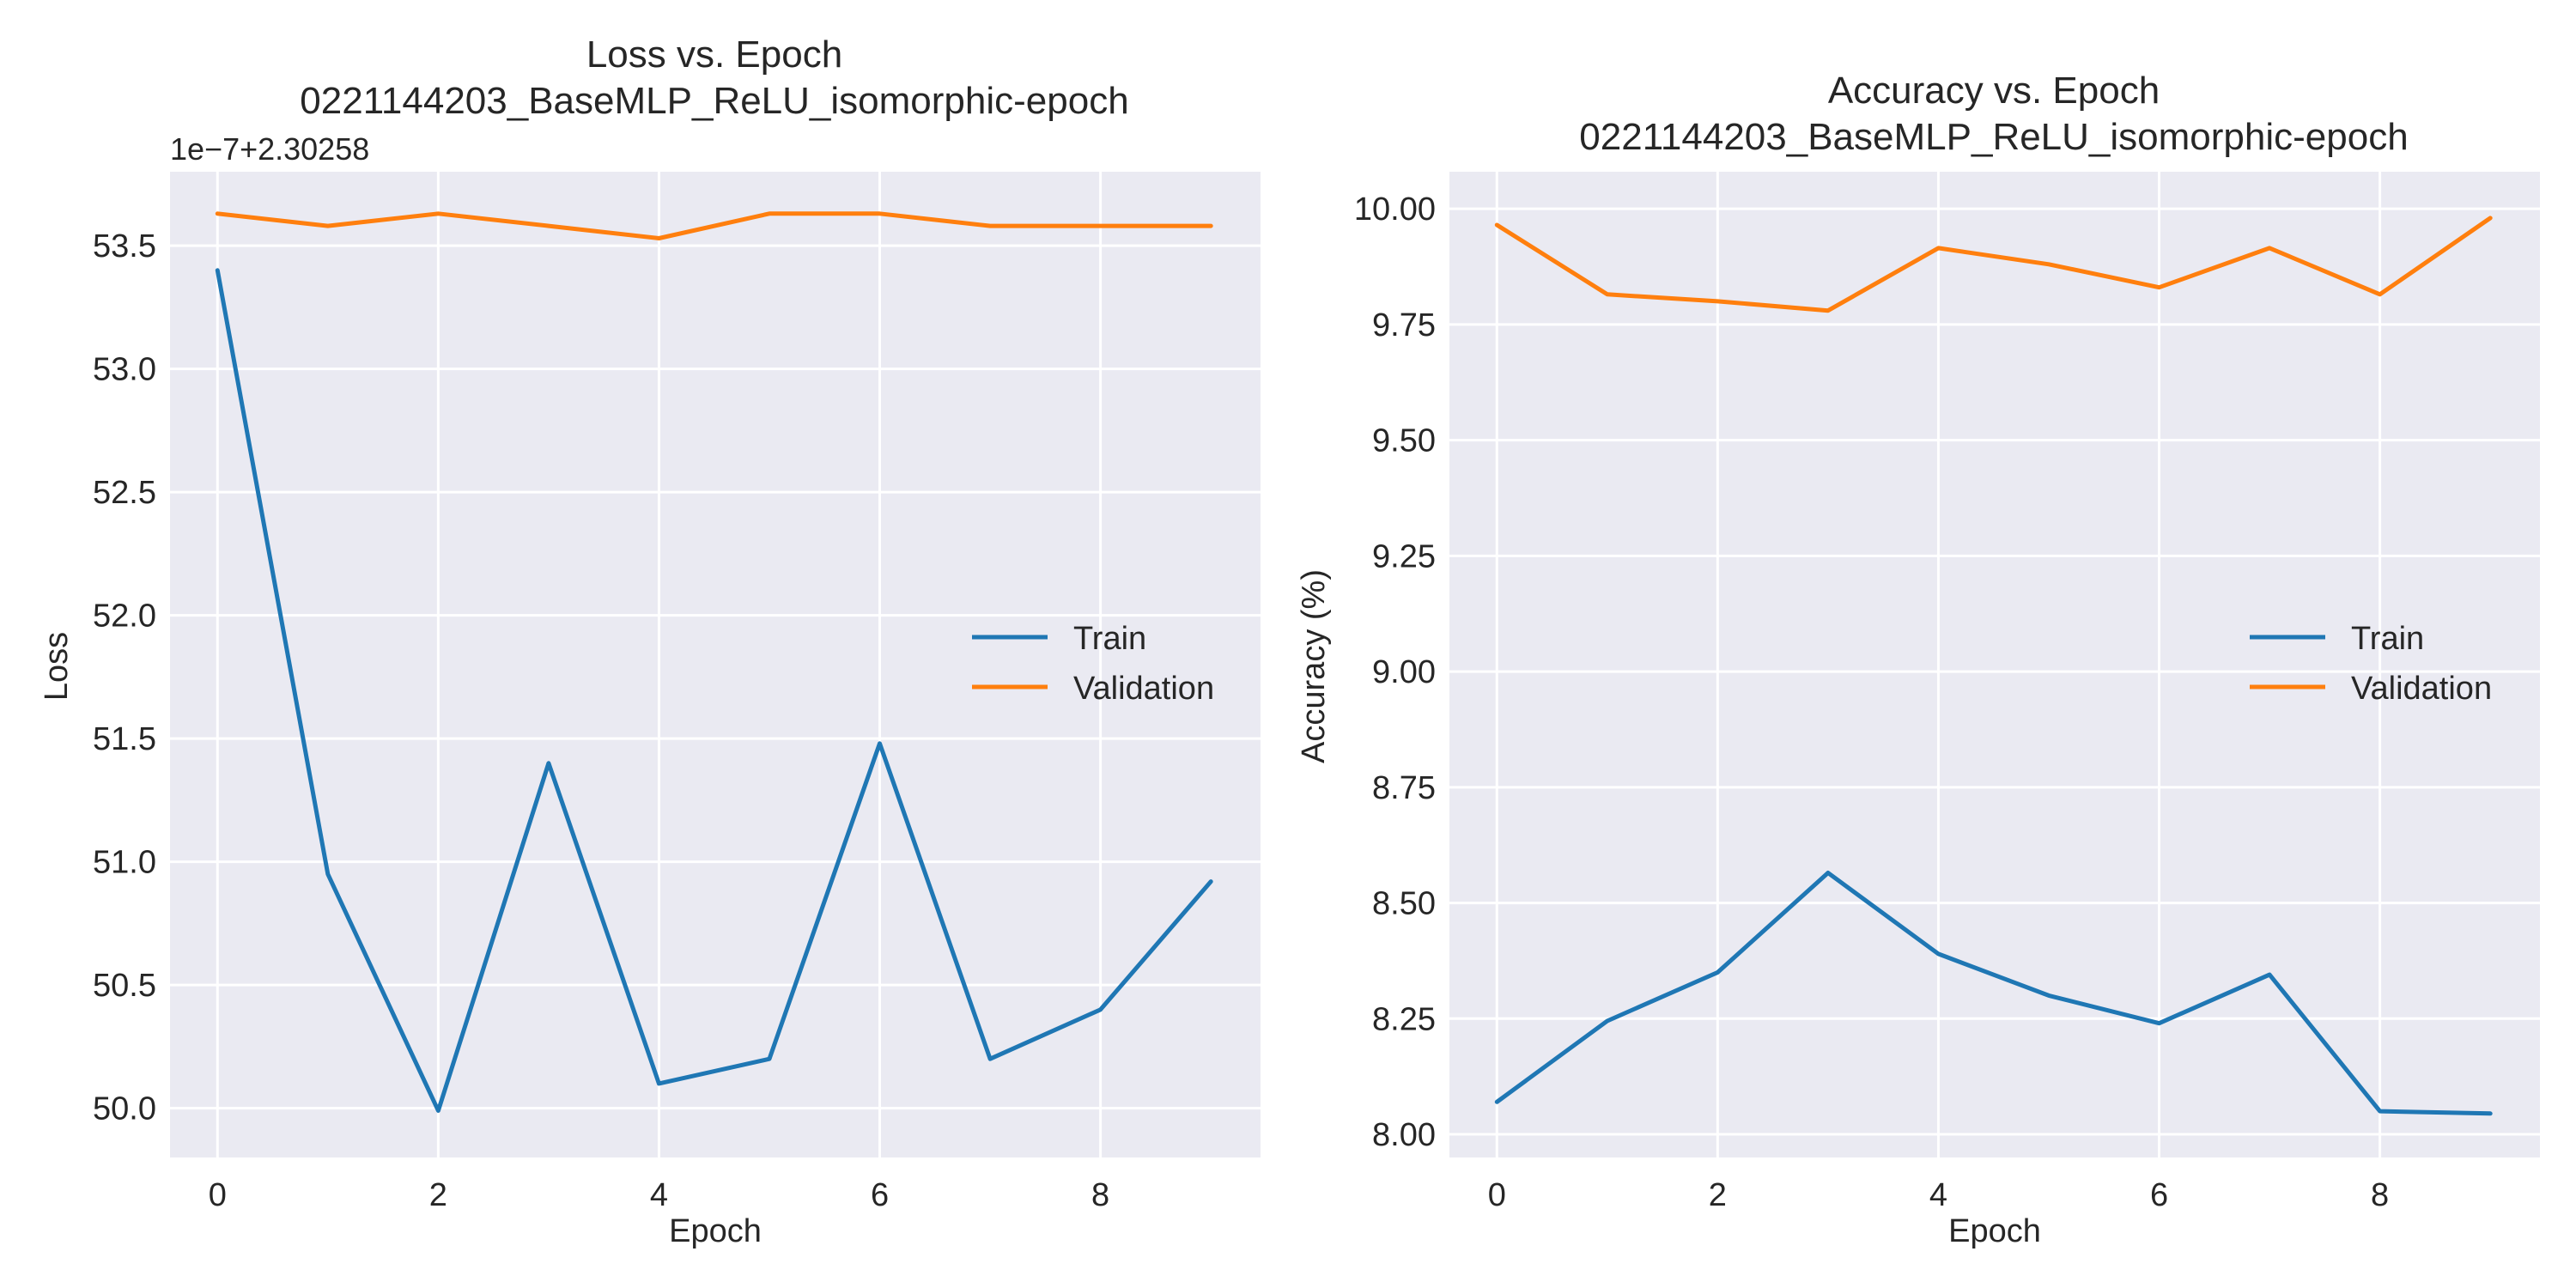  I want to click on accuracy-y-tick-label: 8.00, so click(1404, 1135).